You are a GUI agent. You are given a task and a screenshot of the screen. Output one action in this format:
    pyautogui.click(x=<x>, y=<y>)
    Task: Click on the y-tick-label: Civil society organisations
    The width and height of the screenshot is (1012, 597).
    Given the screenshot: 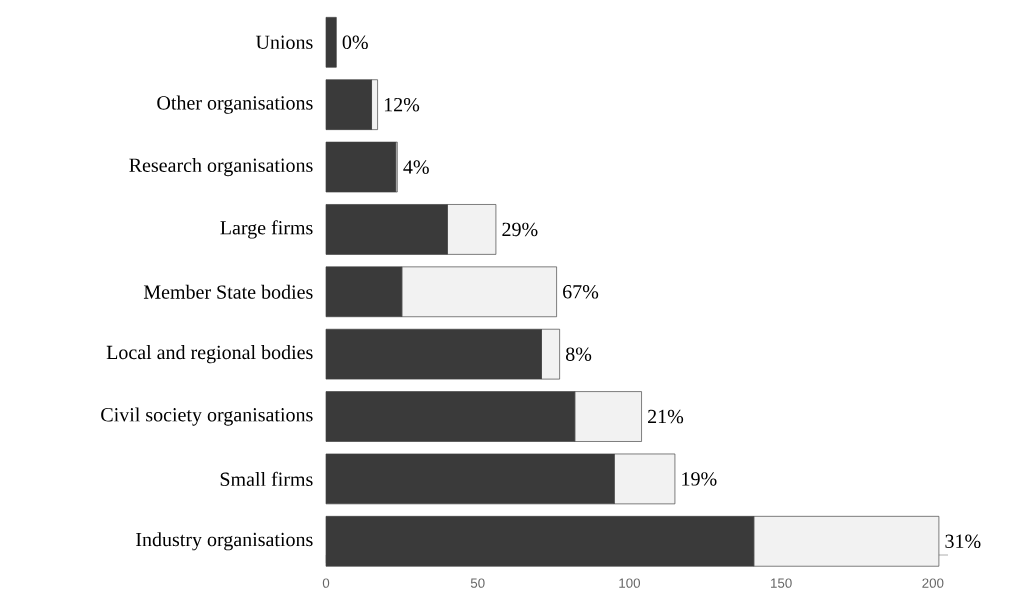 What is the action you would take?
    pyautogui.click(x=207, y=416)
    